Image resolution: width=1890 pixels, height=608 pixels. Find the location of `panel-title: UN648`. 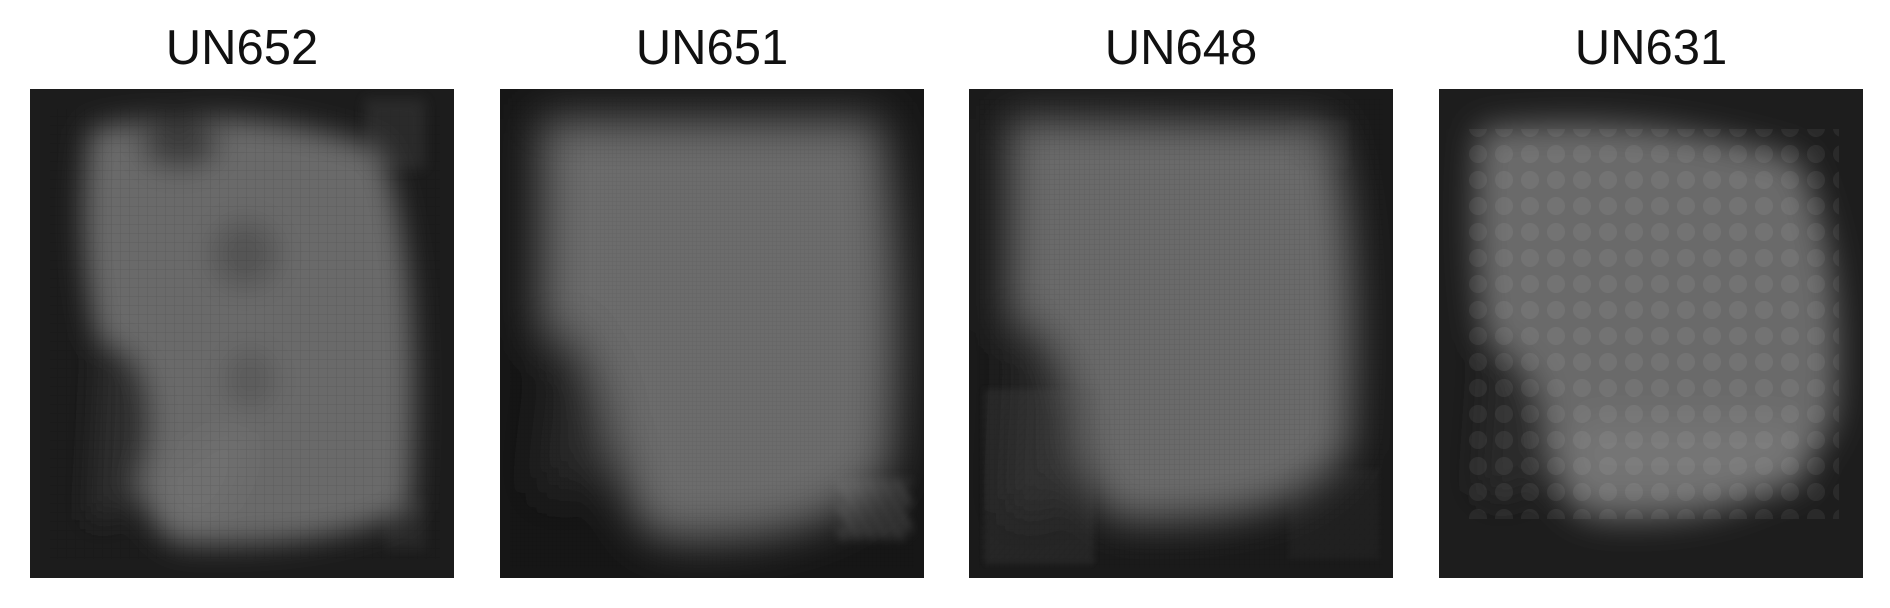

panel-title: UN648 is located at coordinates (1181, 48).